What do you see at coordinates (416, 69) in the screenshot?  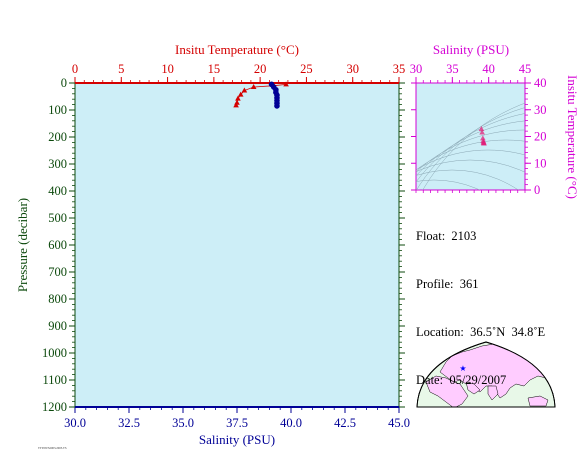 I see `ts-top-tick-label: 30` at bounding box center [416, 69].